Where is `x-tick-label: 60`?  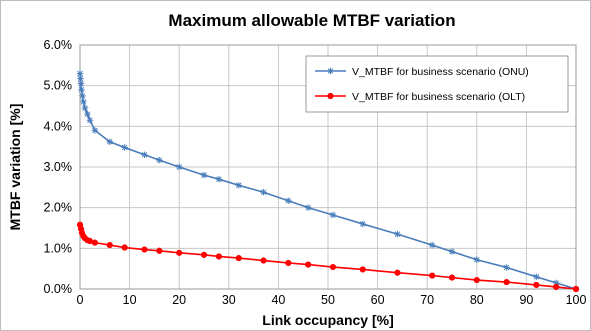
x-tick-label: 60 is located at coordinates (378, 300).